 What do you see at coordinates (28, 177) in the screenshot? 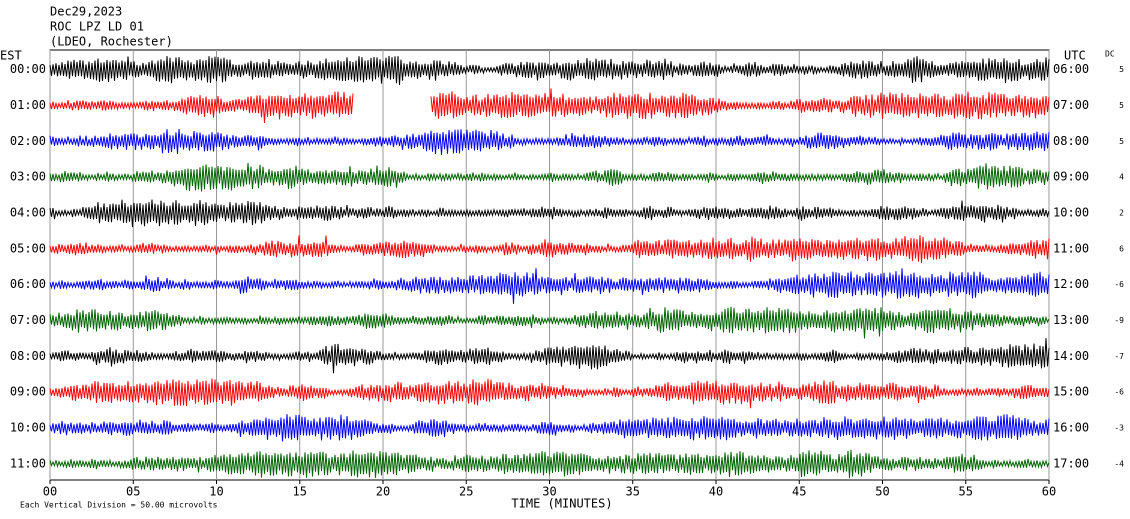
I see `est-label: 03:00` at bounding box center [28, 177].